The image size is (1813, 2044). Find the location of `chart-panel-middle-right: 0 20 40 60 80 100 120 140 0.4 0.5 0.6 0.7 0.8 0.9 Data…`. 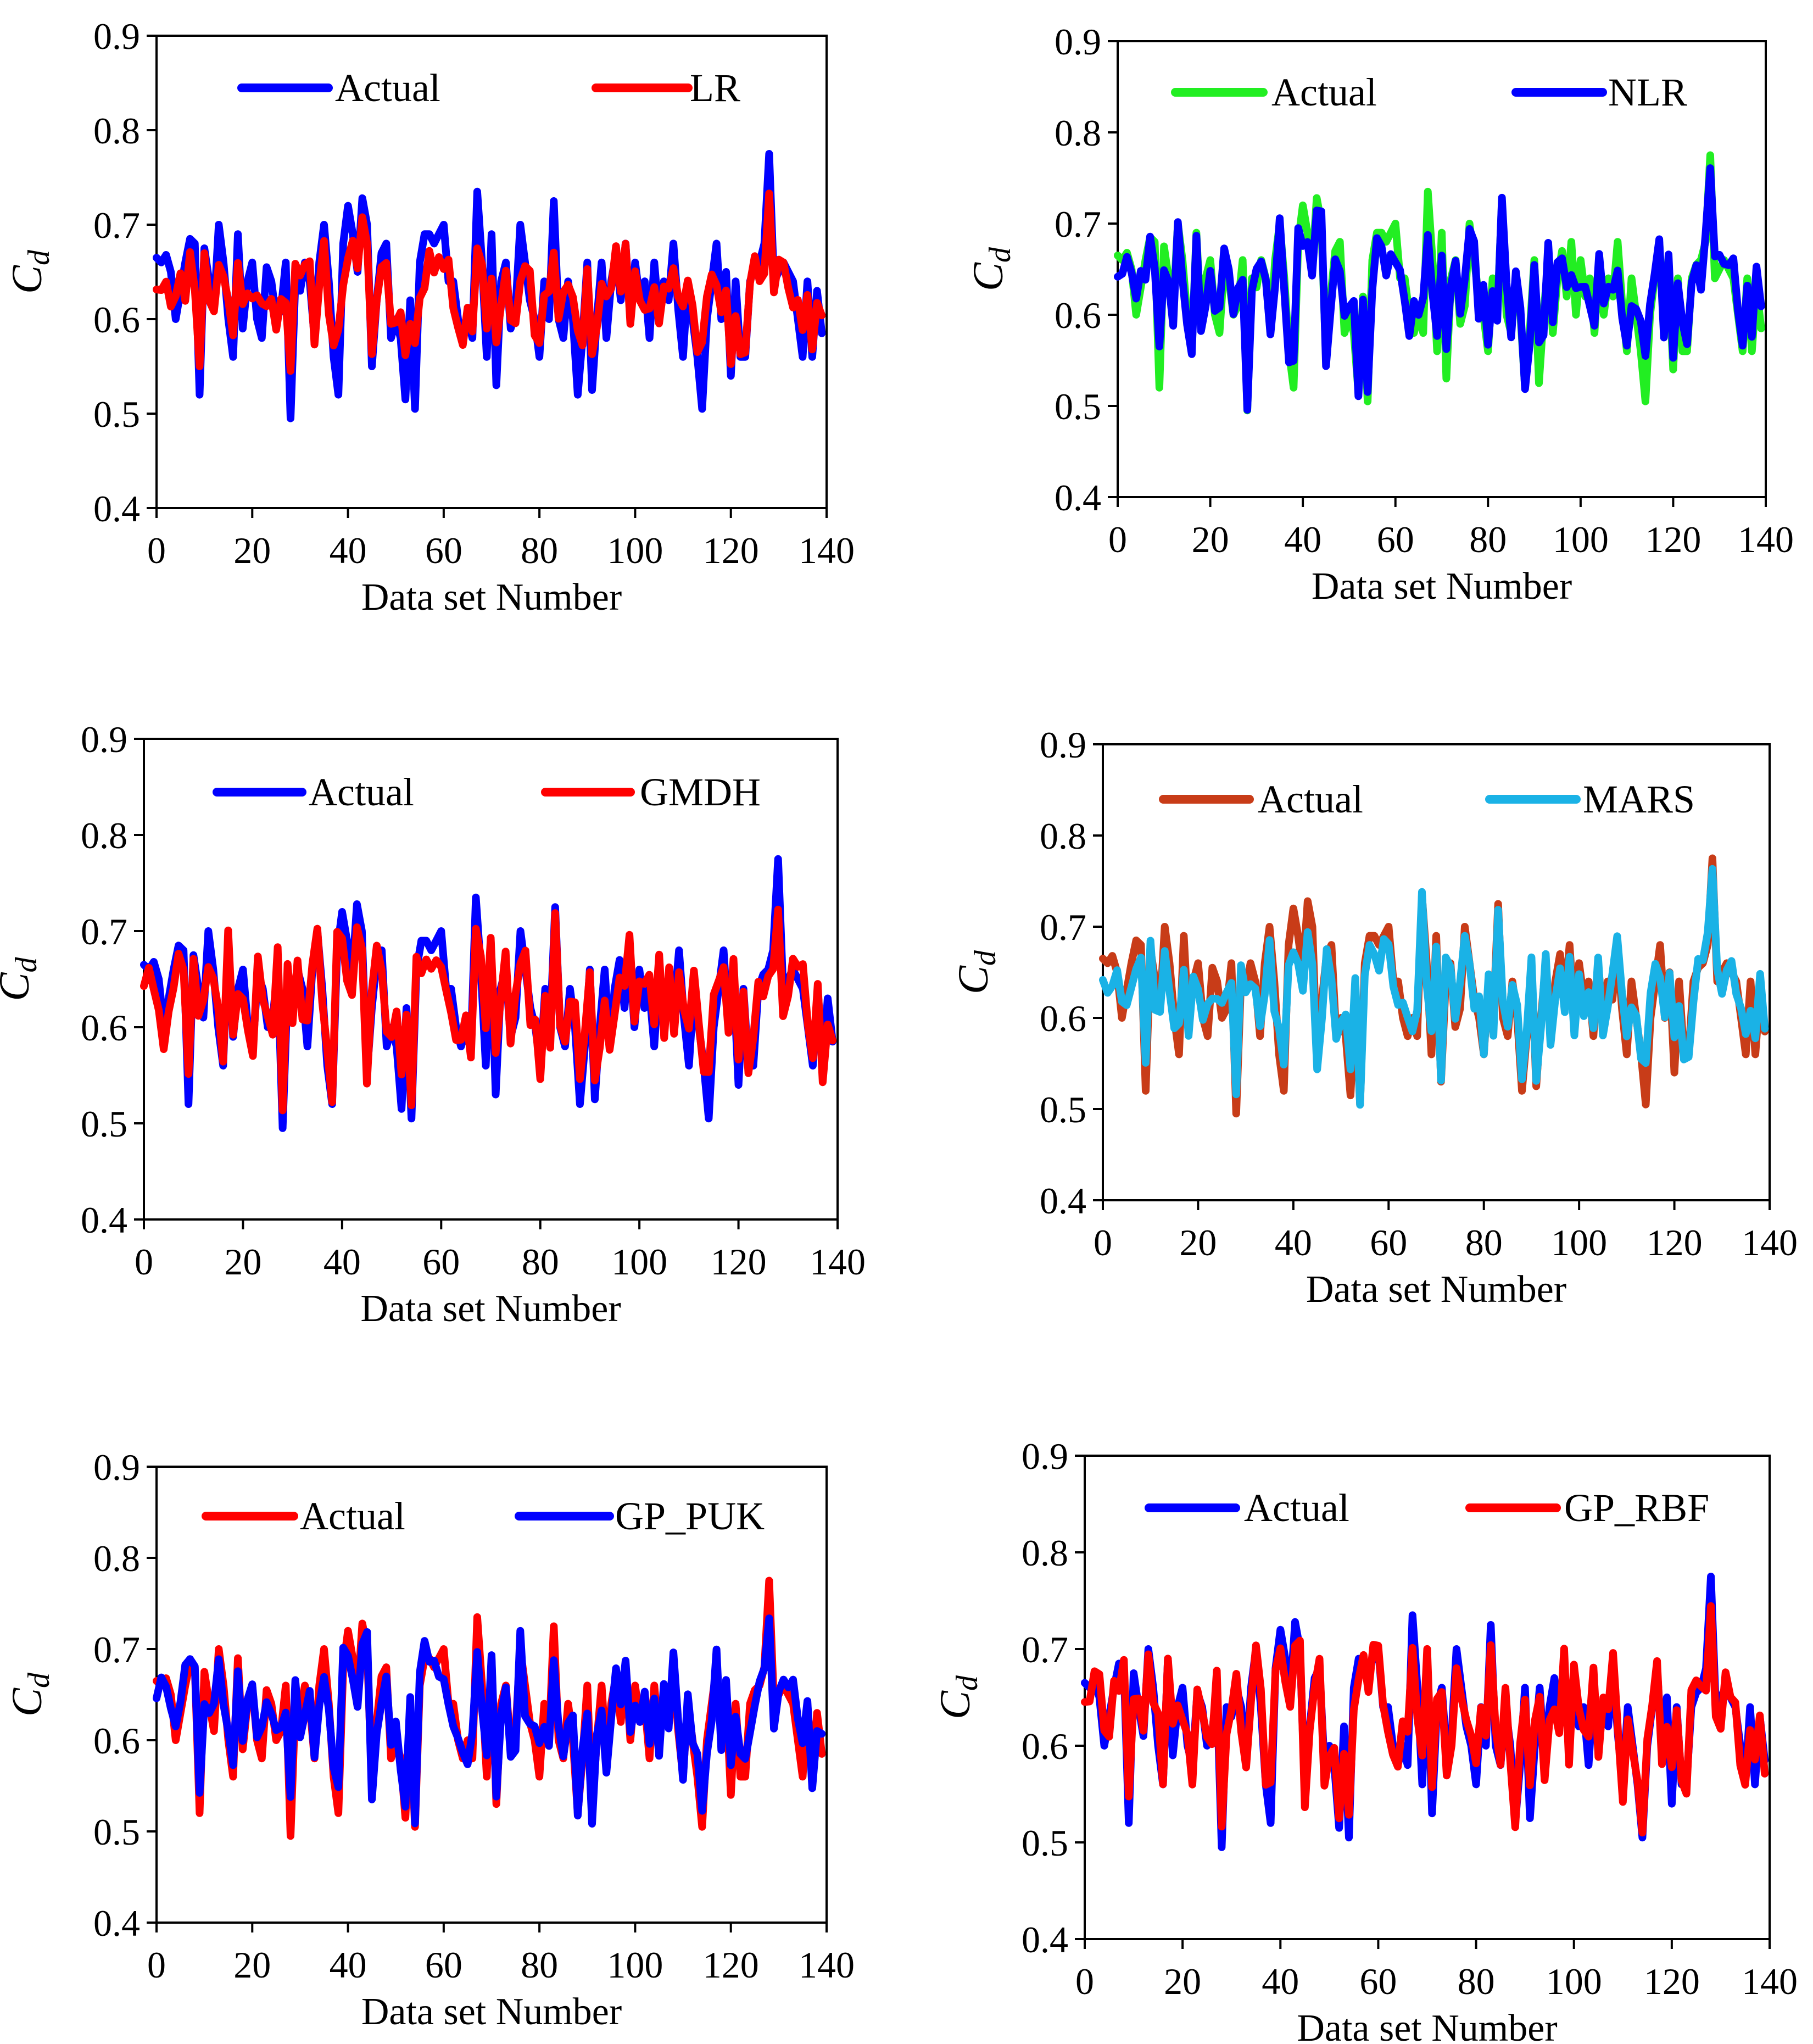

chart-panel-middle-right: 0 20 40 60 80 100 120 140 0.4 0.5 0.6 0.7 0.8 0.9 Data… is located at coordinates (1373, 1018).